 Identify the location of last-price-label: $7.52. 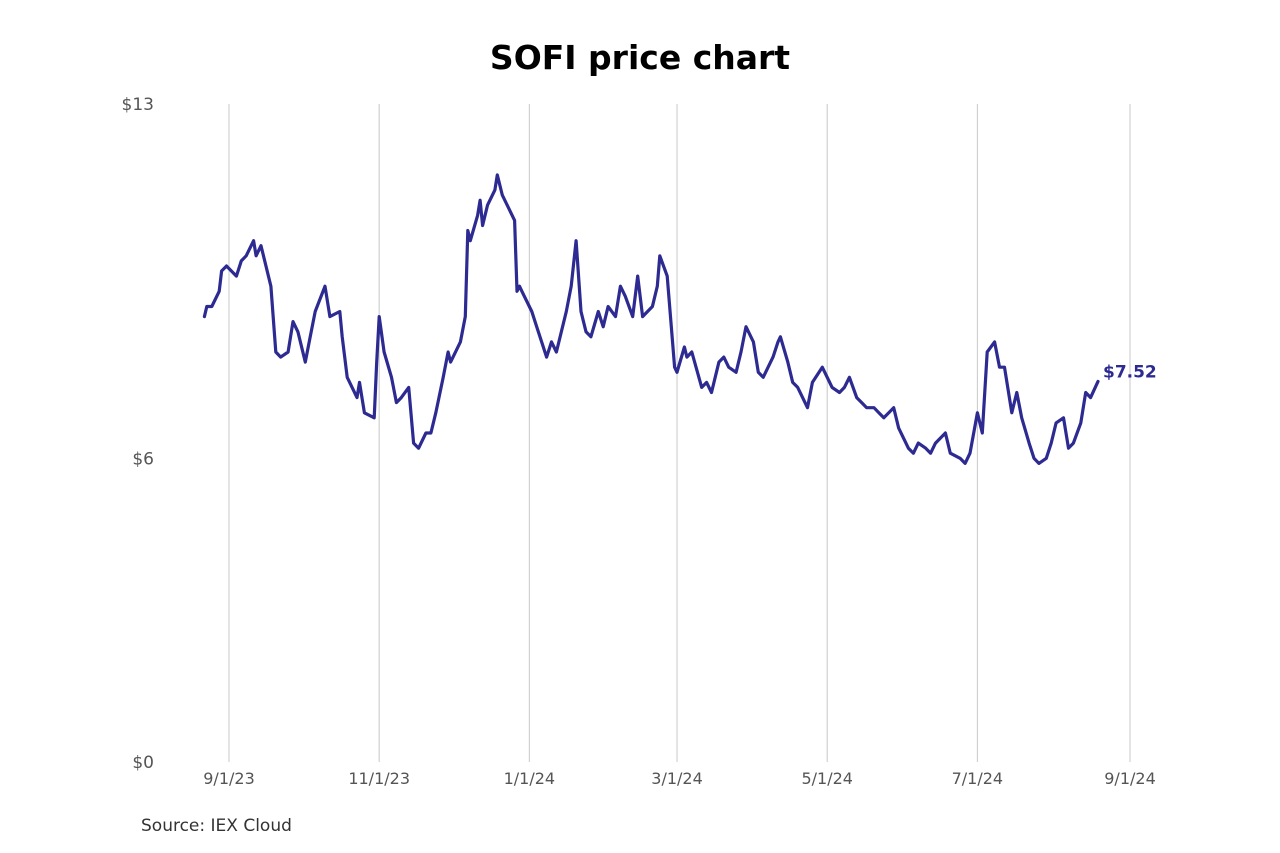
(1130, 372).